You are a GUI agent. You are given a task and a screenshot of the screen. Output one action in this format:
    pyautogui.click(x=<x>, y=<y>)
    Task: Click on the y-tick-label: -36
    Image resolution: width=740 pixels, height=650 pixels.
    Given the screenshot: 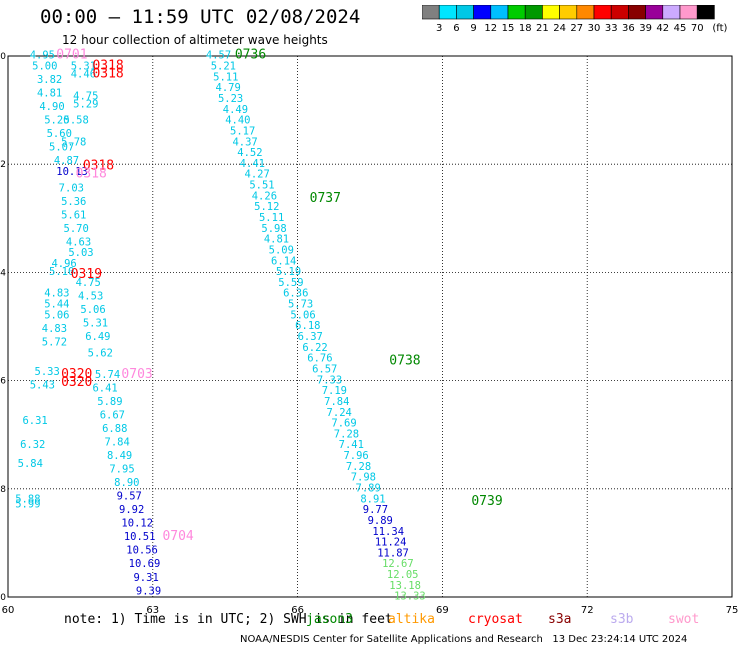 What is the action you would take?
    pyautogui.click(x=3, y=382)
    